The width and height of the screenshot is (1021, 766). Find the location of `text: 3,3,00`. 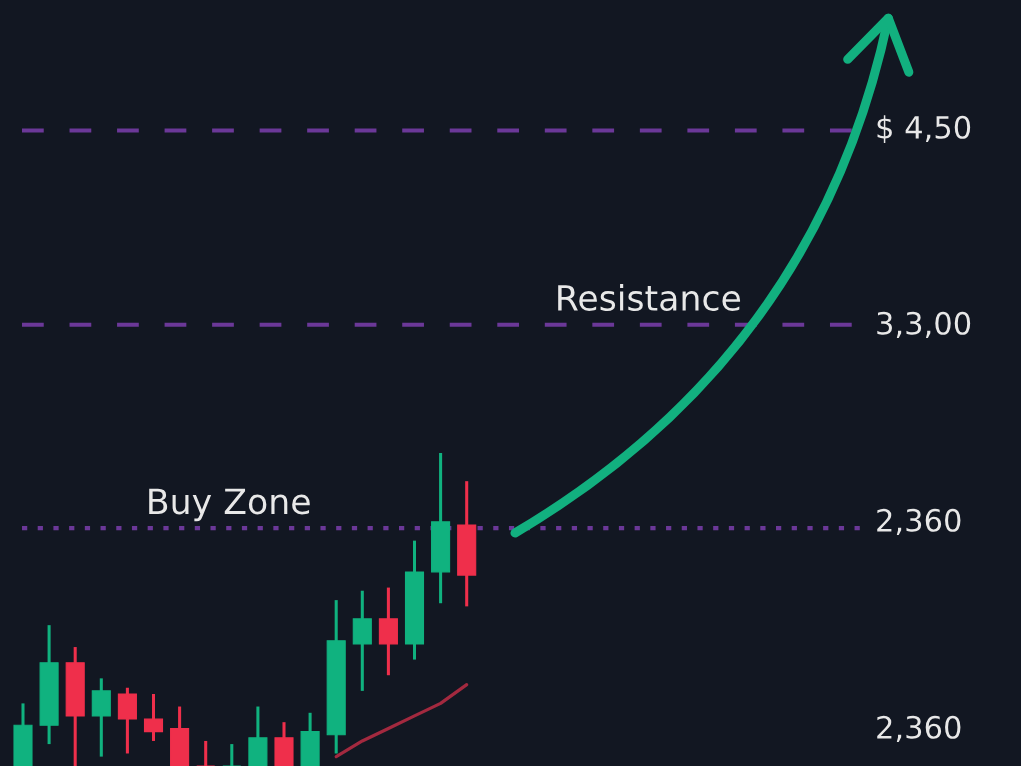

text: 3,3,00 is located at coordinates (924, 324).